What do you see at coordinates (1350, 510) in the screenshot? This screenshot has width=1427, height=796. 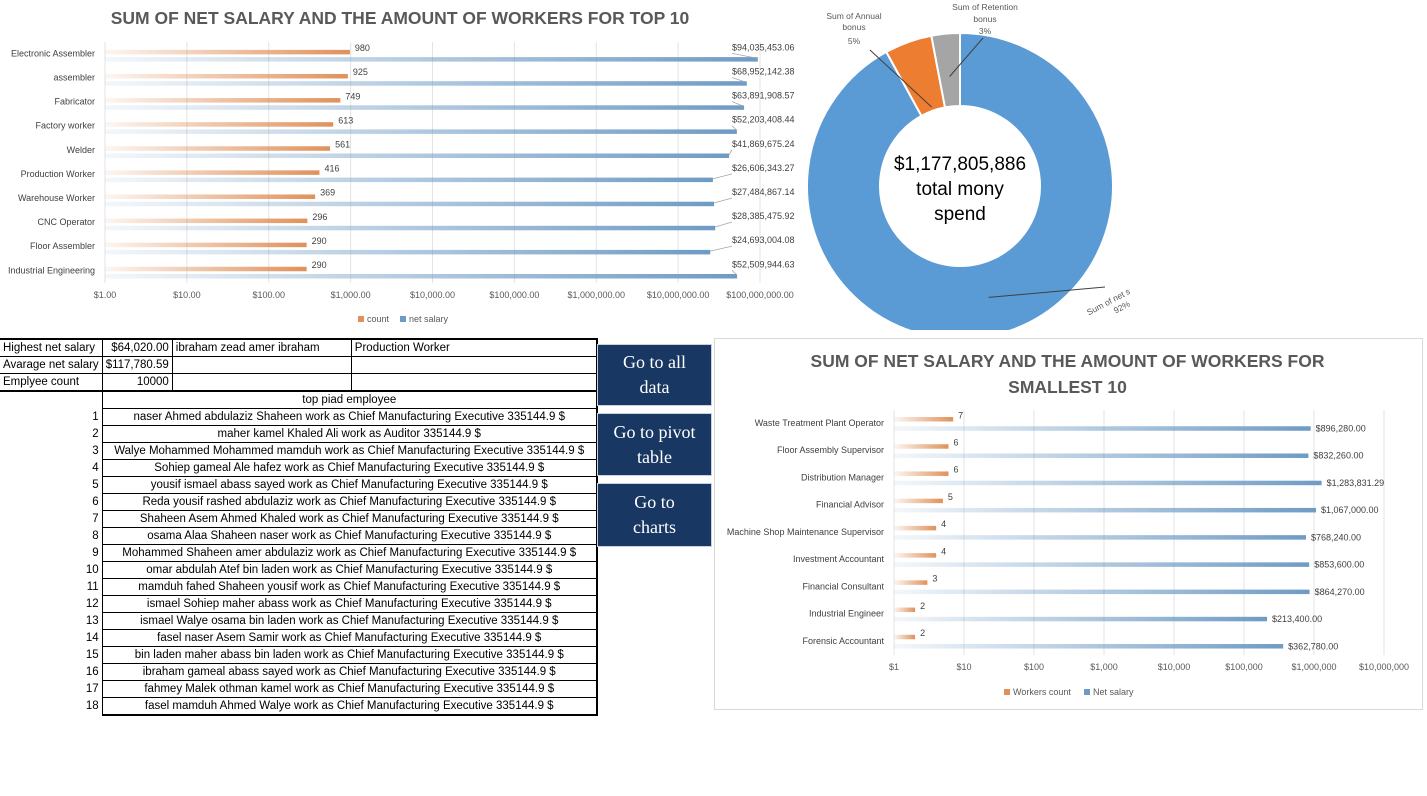 I see `salary-data-label: $1,067,000.00` at bounding box center [1350, 510].